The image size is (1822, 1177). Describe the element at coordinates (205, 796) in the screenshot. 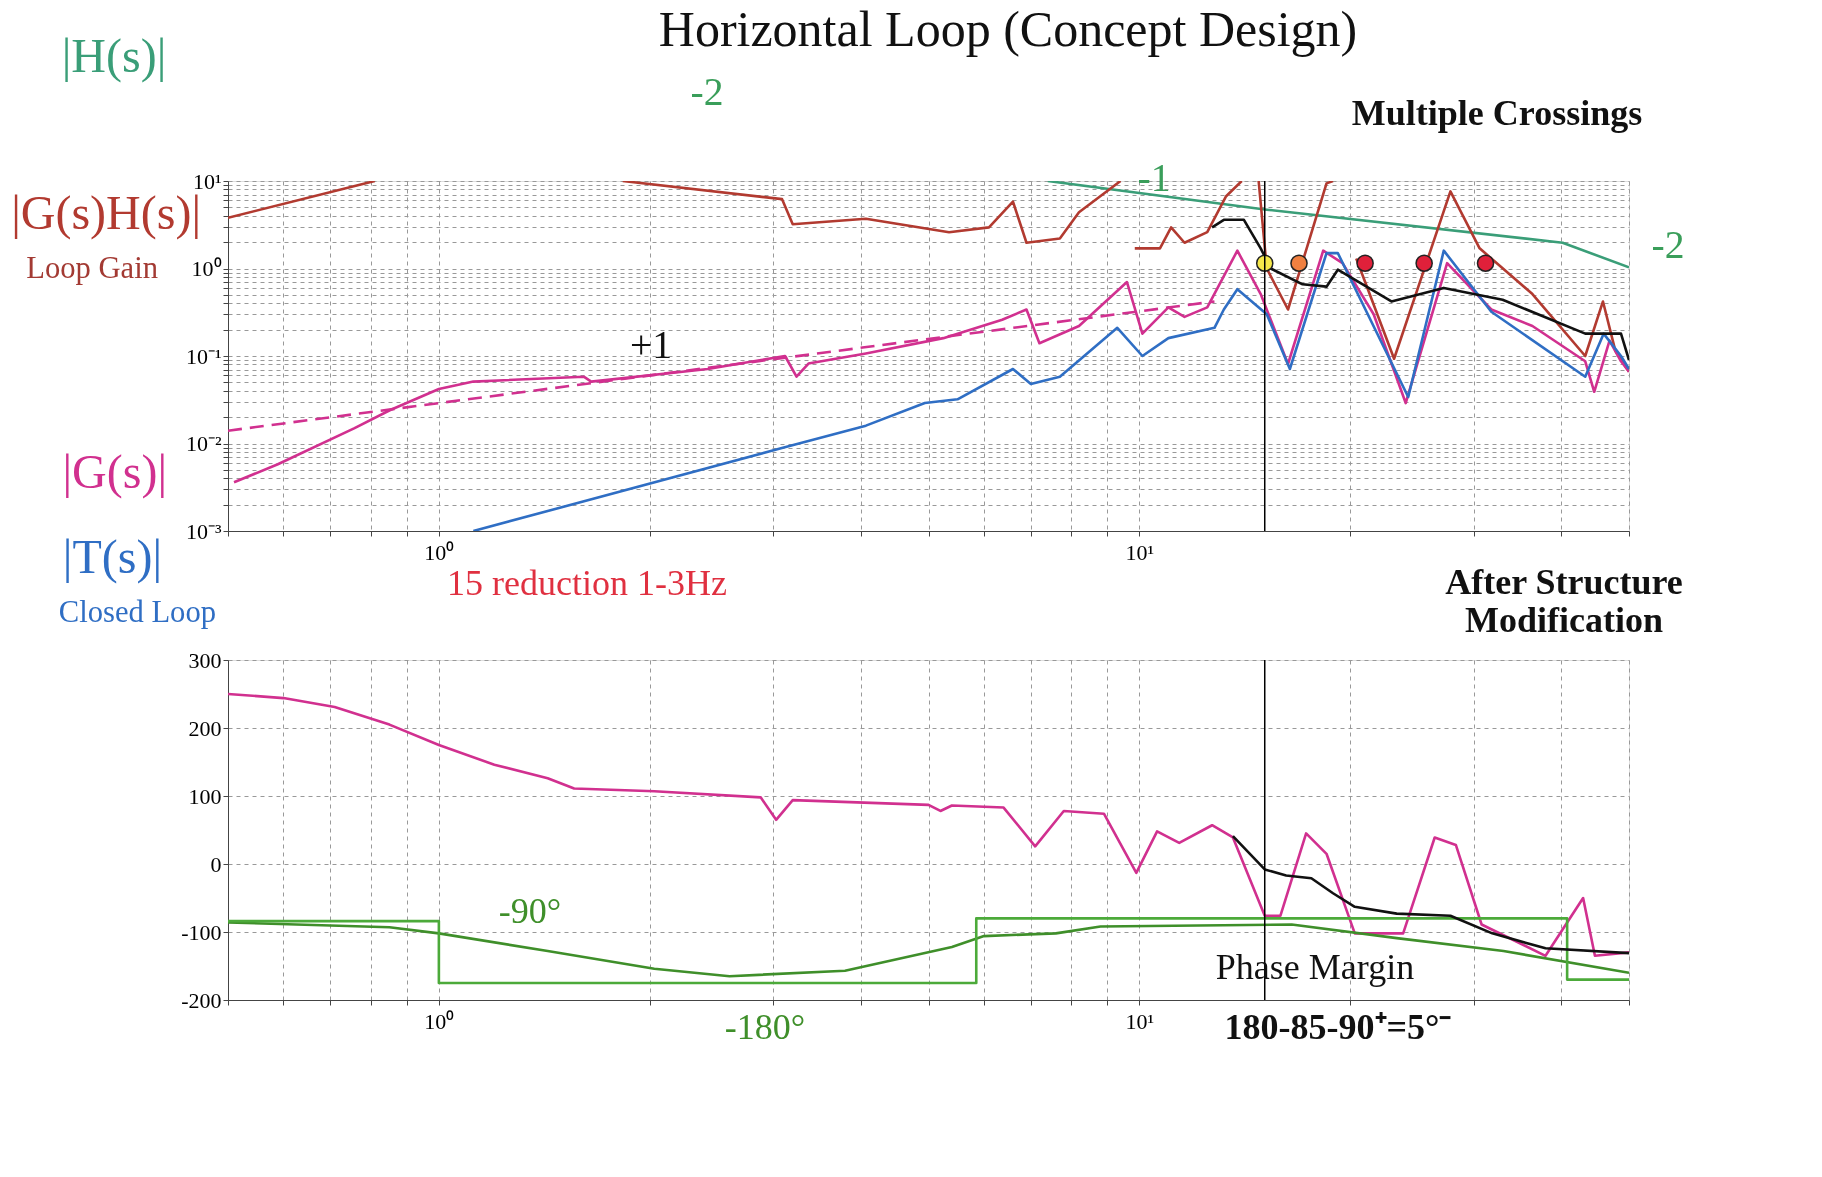

I see `y-tick-label: 100` at that location.